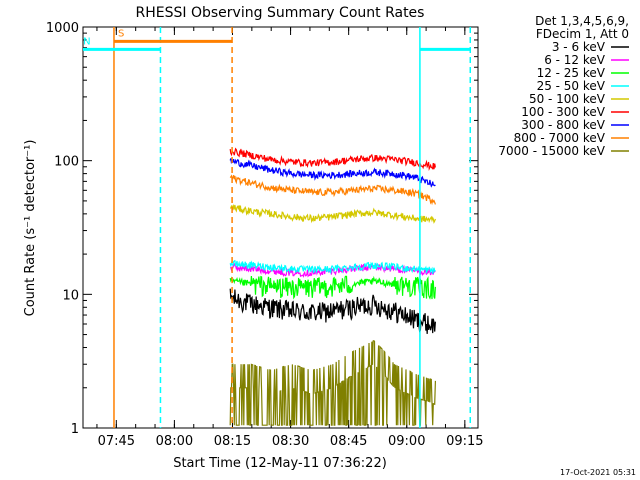 This screenshot has height=480, width=640. What do you see at coordinates (571, 86) in the screenshot?
I see `legend-entry-label: 25 - 50 keV` at bounding box center [571, 86].